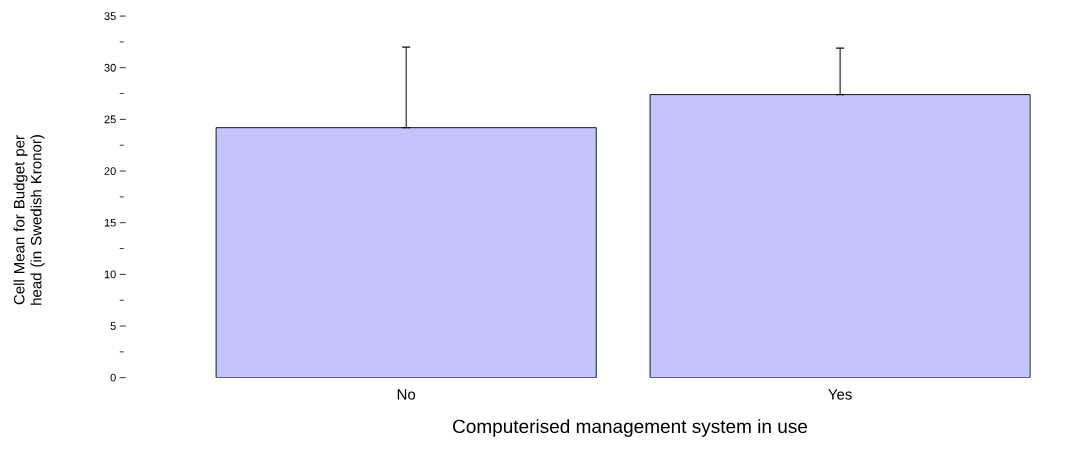 This screenshot has height=450, width=1089. What do you see at coordinates (113, 326) in the screenshot?
I see `y-tick-label: 5` at bounding box center [113, 326].